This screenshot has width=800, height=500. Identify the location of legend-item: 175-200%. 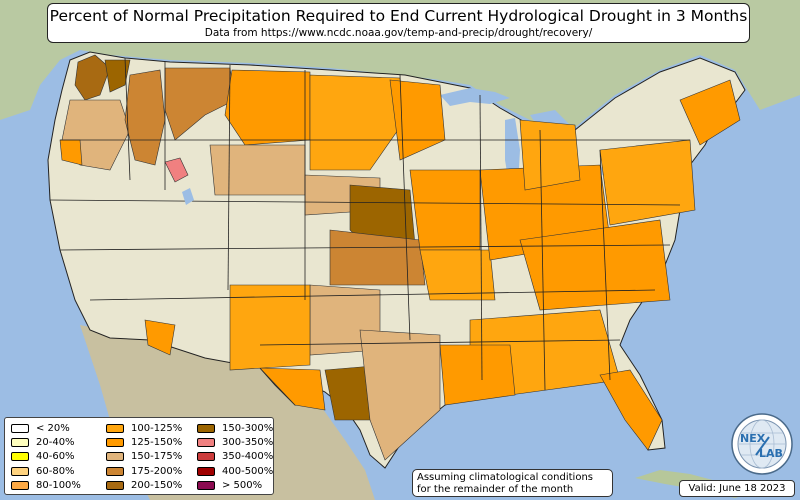
(146, 472).